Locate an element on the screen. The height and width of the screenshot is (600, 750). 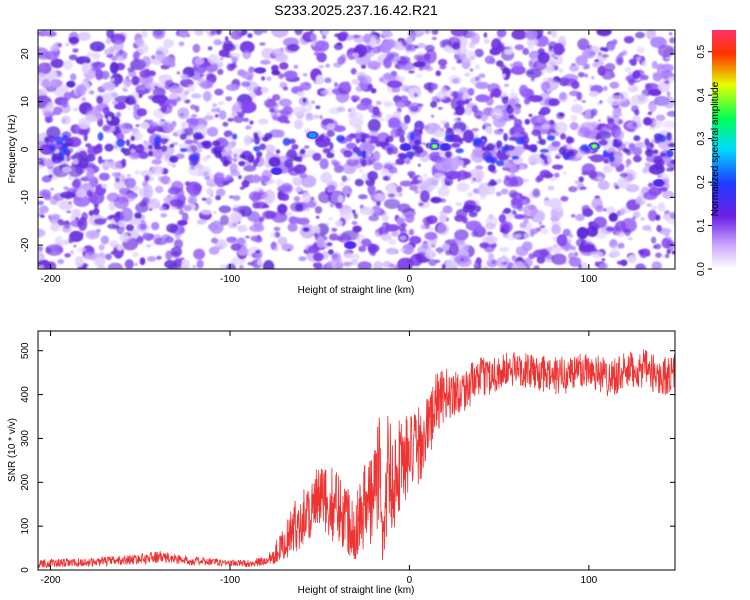
colorbar-tick-label: 0.0 is located at coordinates (701, 269).